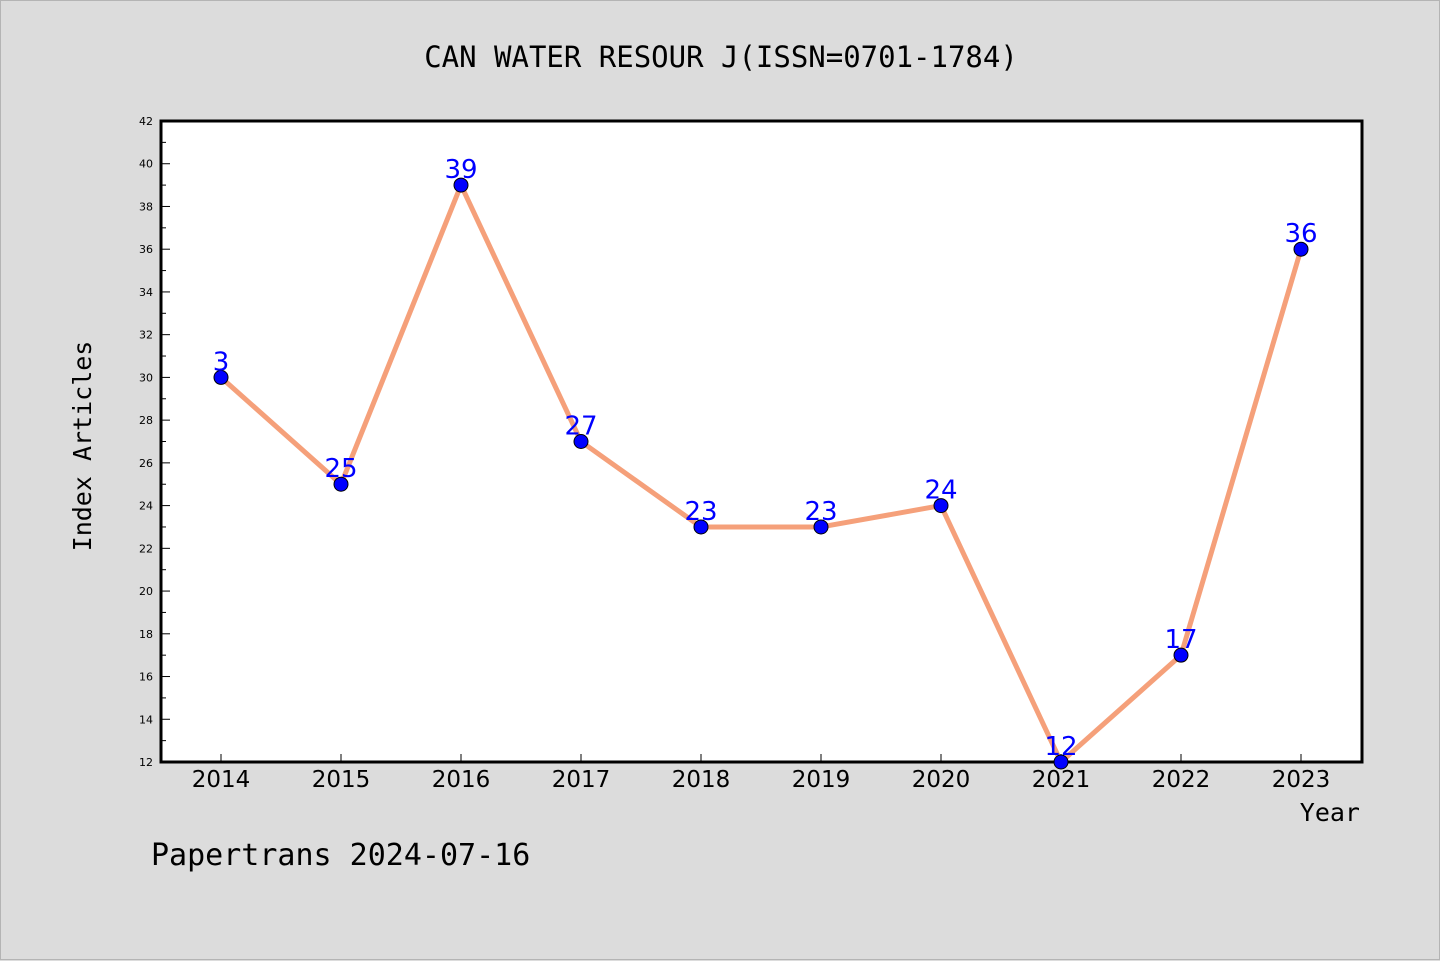 The image size is (1440, 961). Describe the element at coordinates (146, 634) in the screenshot. I see `y-tick-label: 18` at that location.